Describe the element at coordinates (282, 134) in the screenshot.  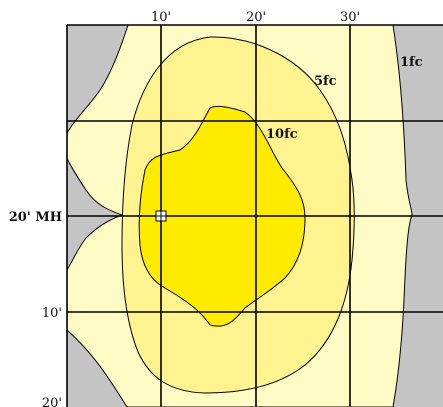
I see `contour-label-10fc: 10fc` at that location.